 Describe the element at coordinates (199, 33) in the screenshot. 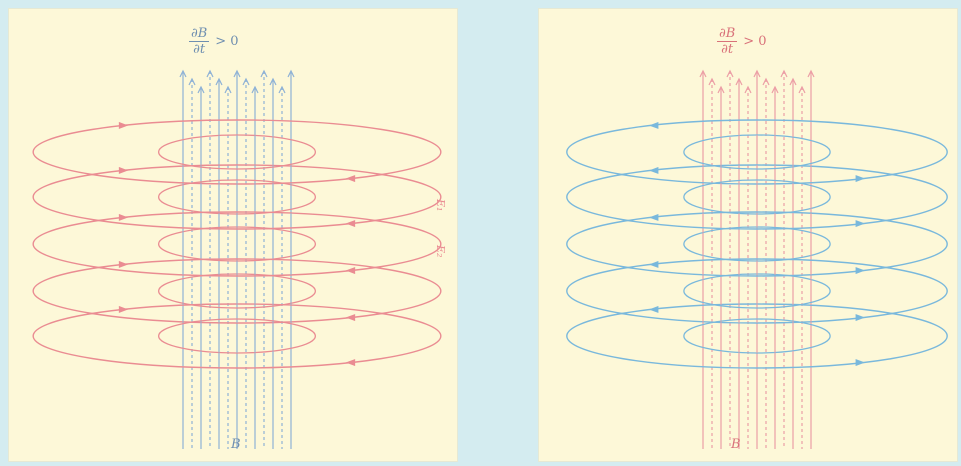

I see `left-formula-numerator: ∂B` at that location.